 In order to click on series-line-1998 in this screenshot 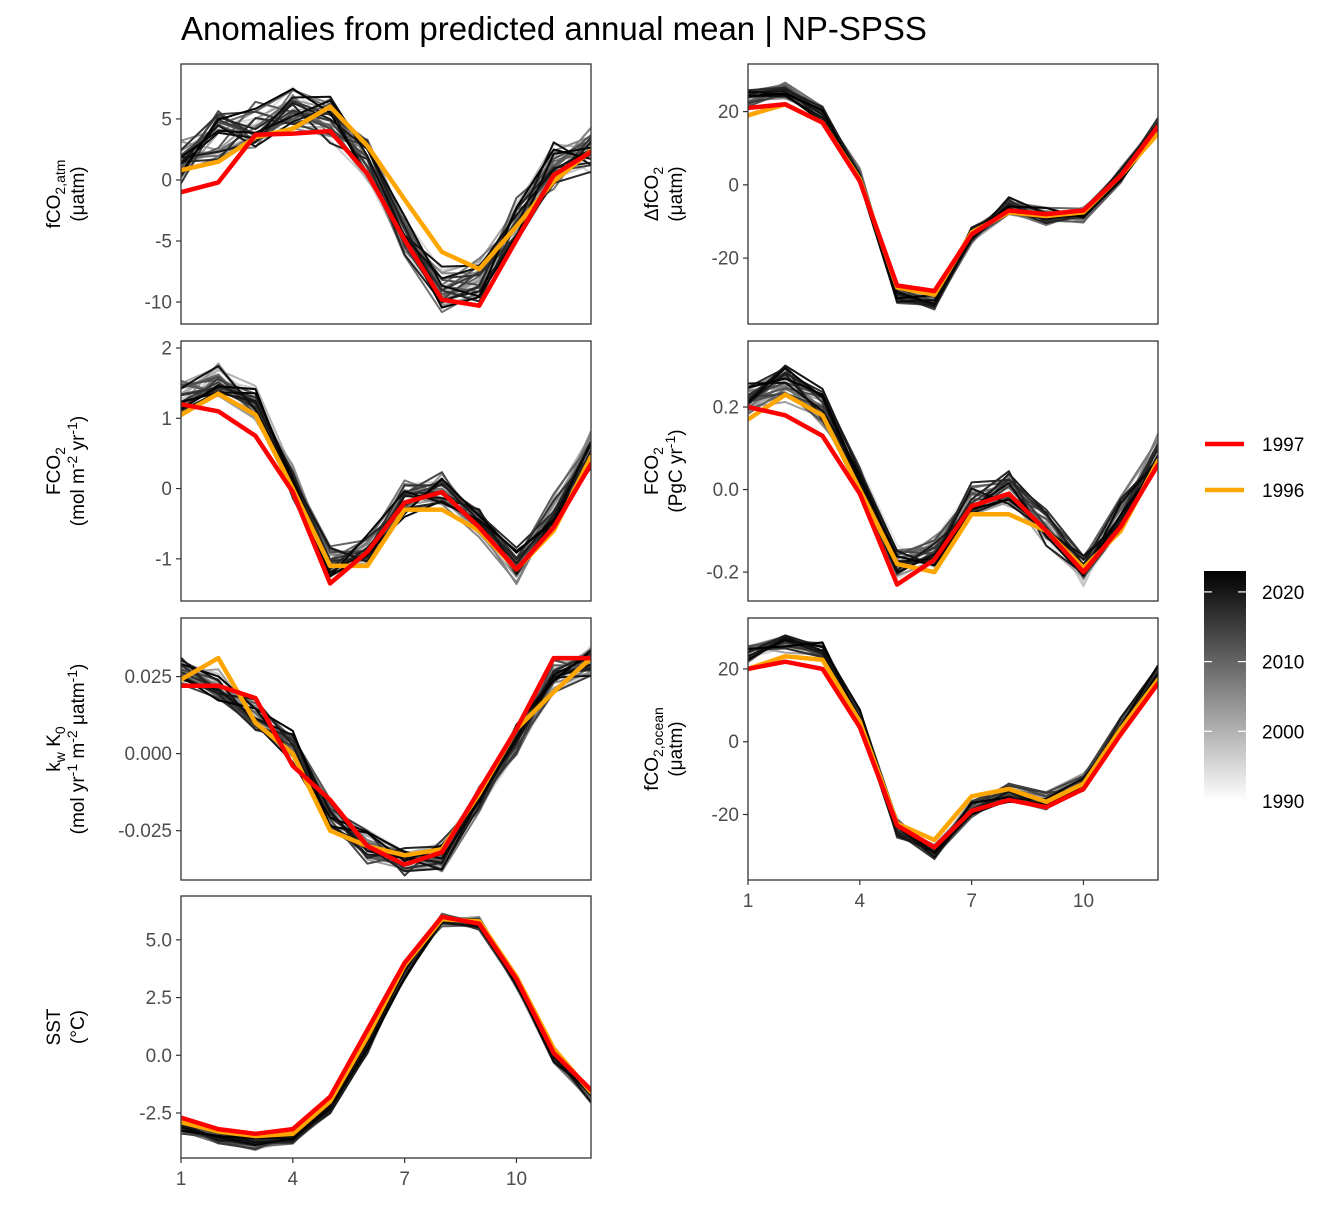, I will do `click(386, 757)`.